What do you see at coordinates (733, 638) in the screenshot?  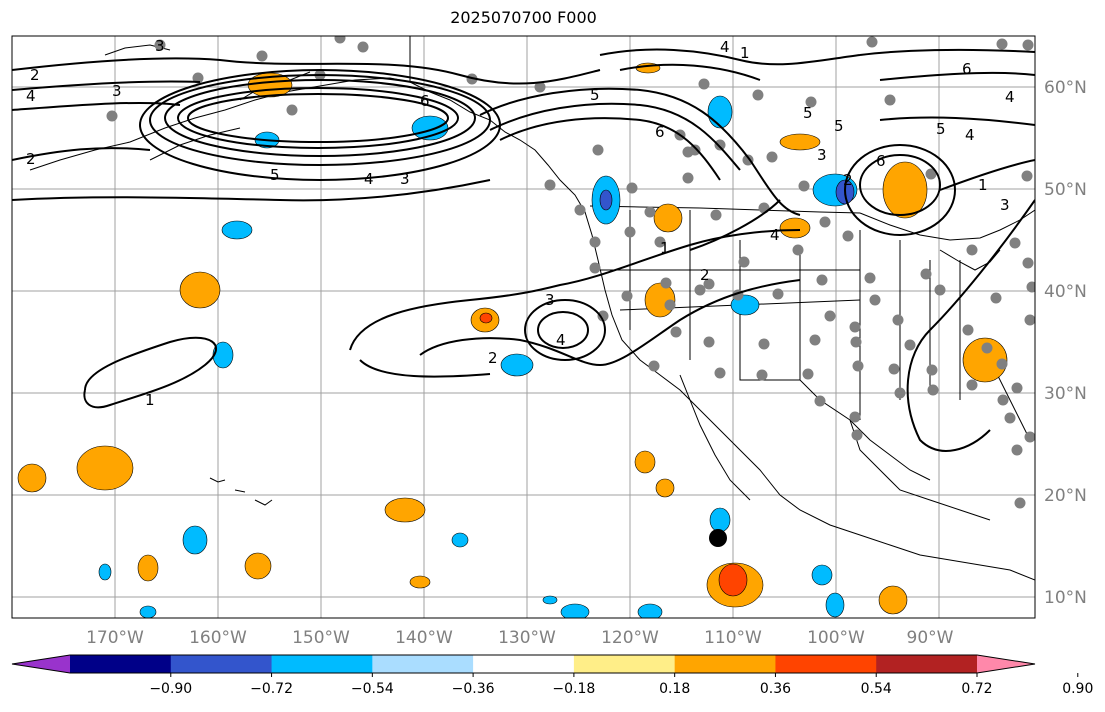 I see `lon-tick: 110°W` at bounding box center [733, 638].